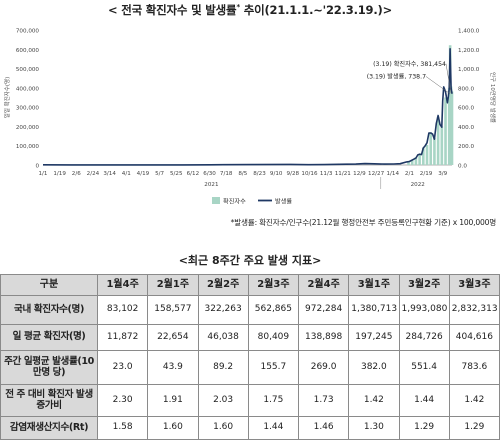 The image size is (500, 440). What do you see at coordinates (409, 64) in the screenshot?
I see `annotation-cases: (3.19) 확진자수, 381,454` at bounding box center [409, 64].